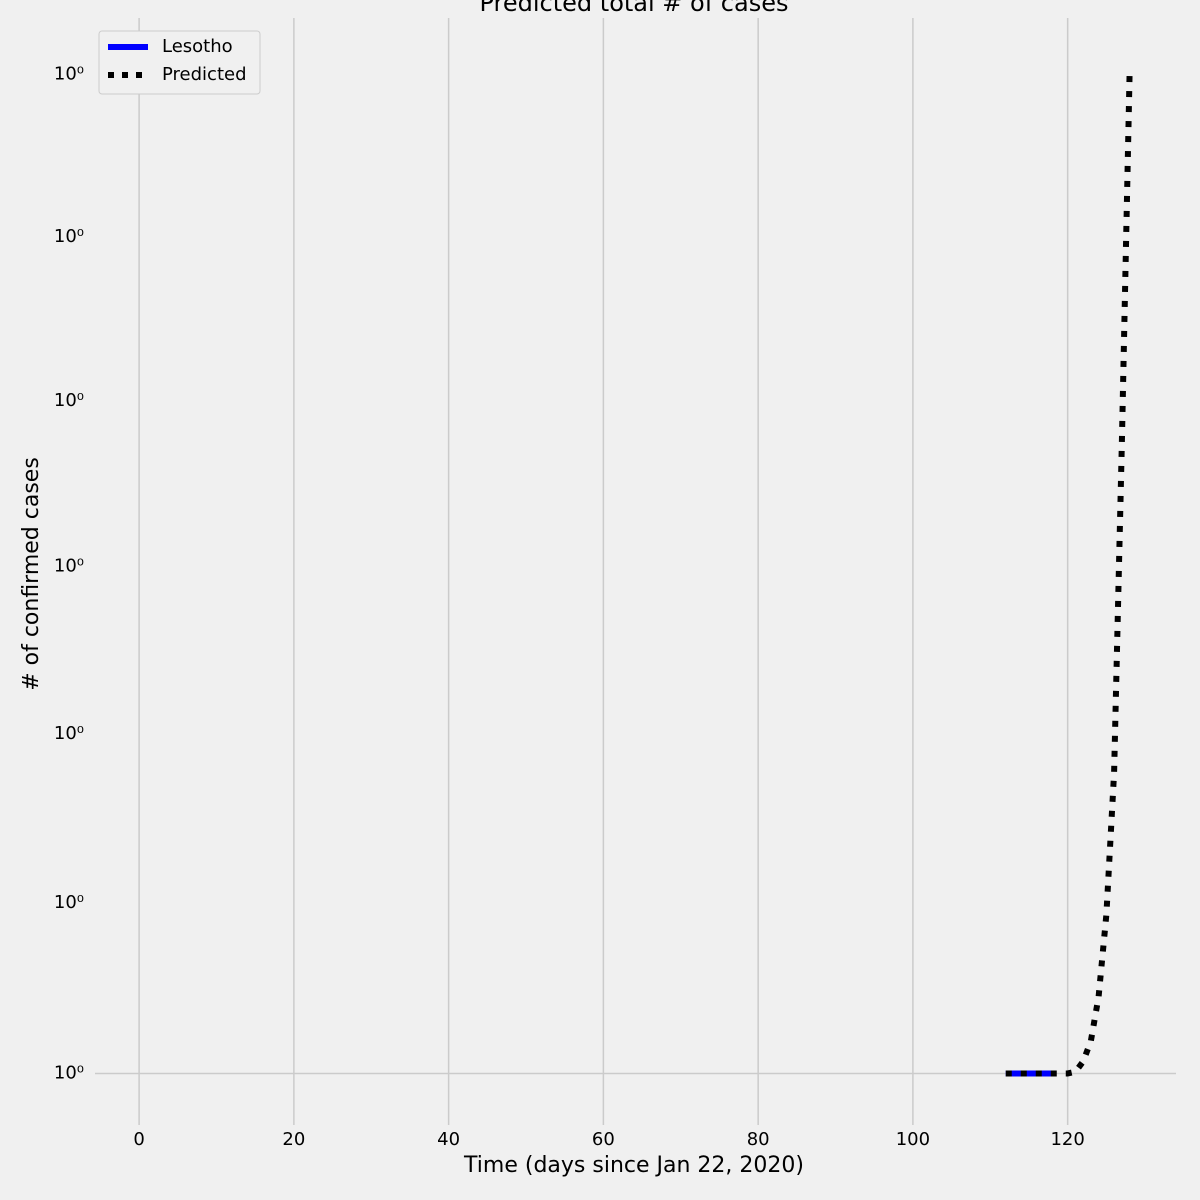  Describe the element at coordinates (634, 8) in the screenshot. I see `chart-title: Predicted total # of cases` at that location.